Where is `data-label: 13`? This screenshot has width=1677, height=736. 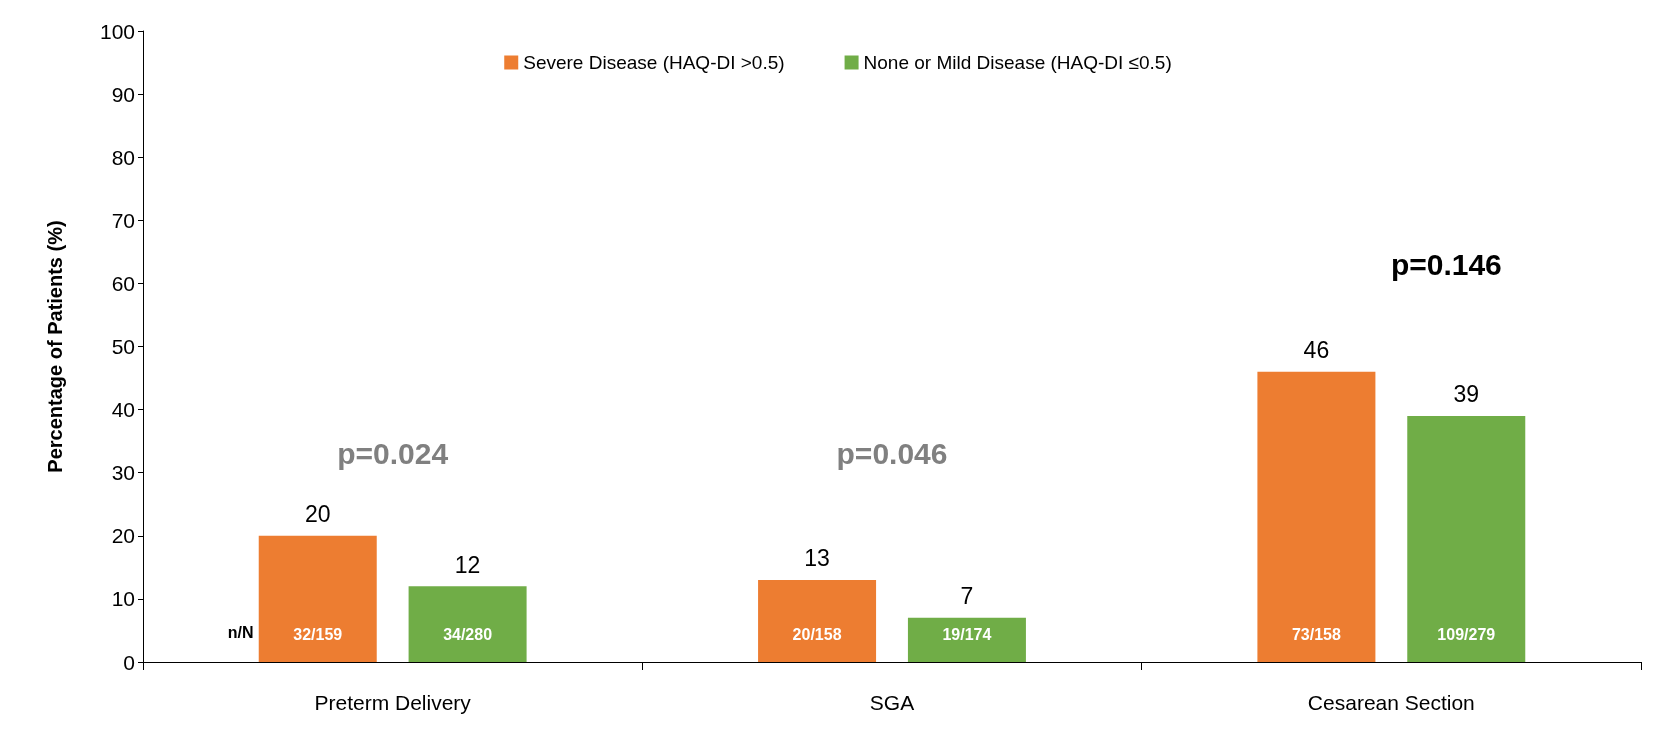 data-label: 13 is located at coordinates (817, 558).